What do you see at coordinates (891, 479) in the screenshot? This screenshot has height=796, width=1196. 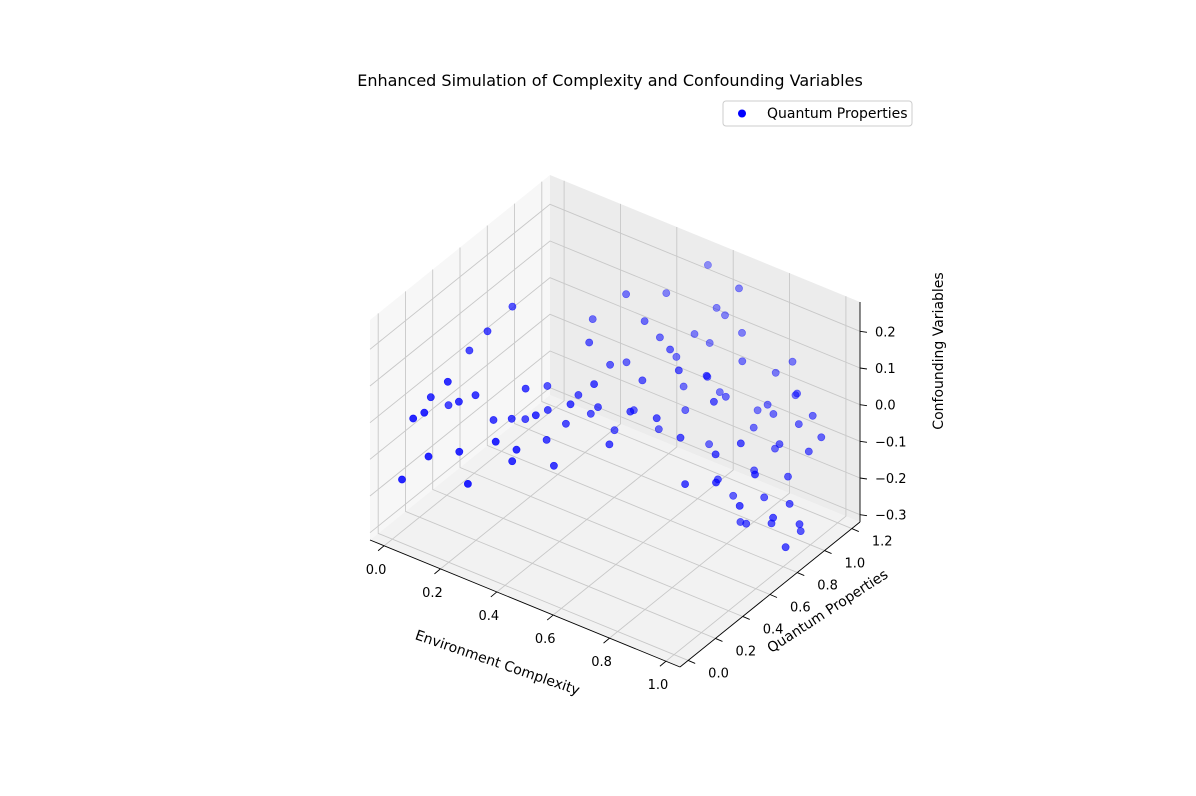 I see `z-tick-label: −0.2` at bounding box center [891, 479].